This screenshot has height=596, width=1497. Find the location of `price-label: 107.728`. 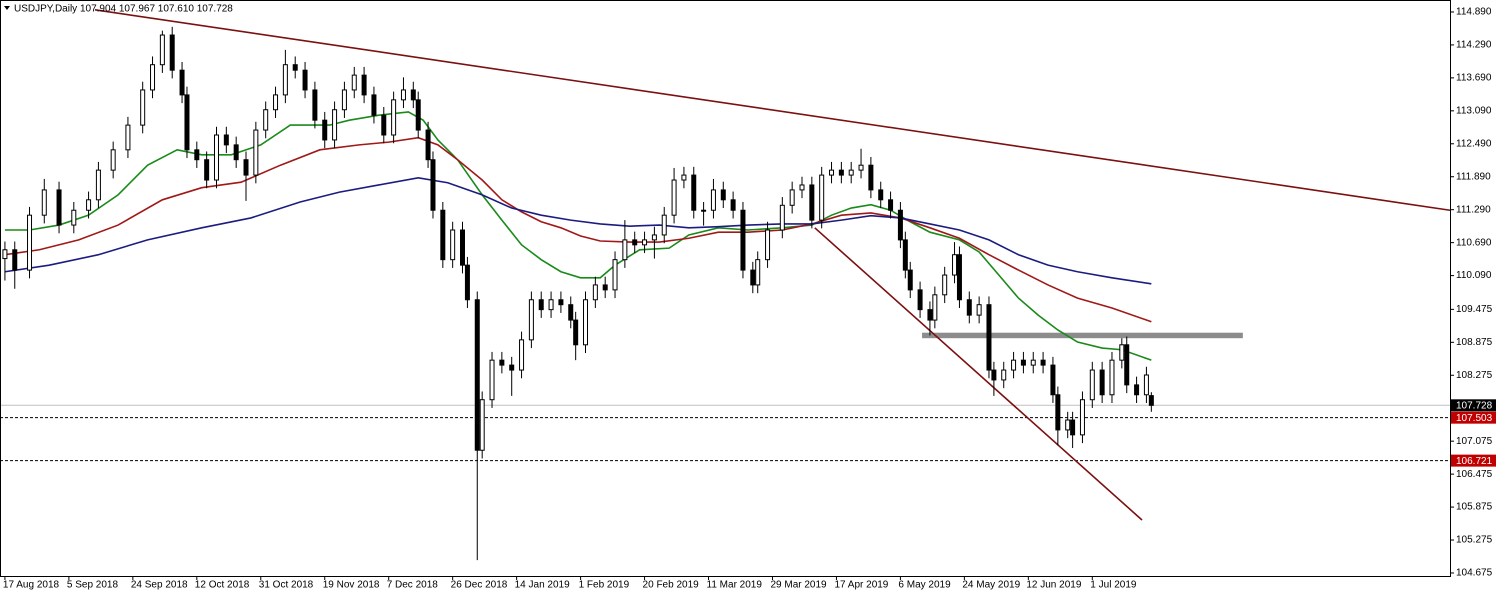

price-label: 107.728 is located at coordinates (1474, 405).